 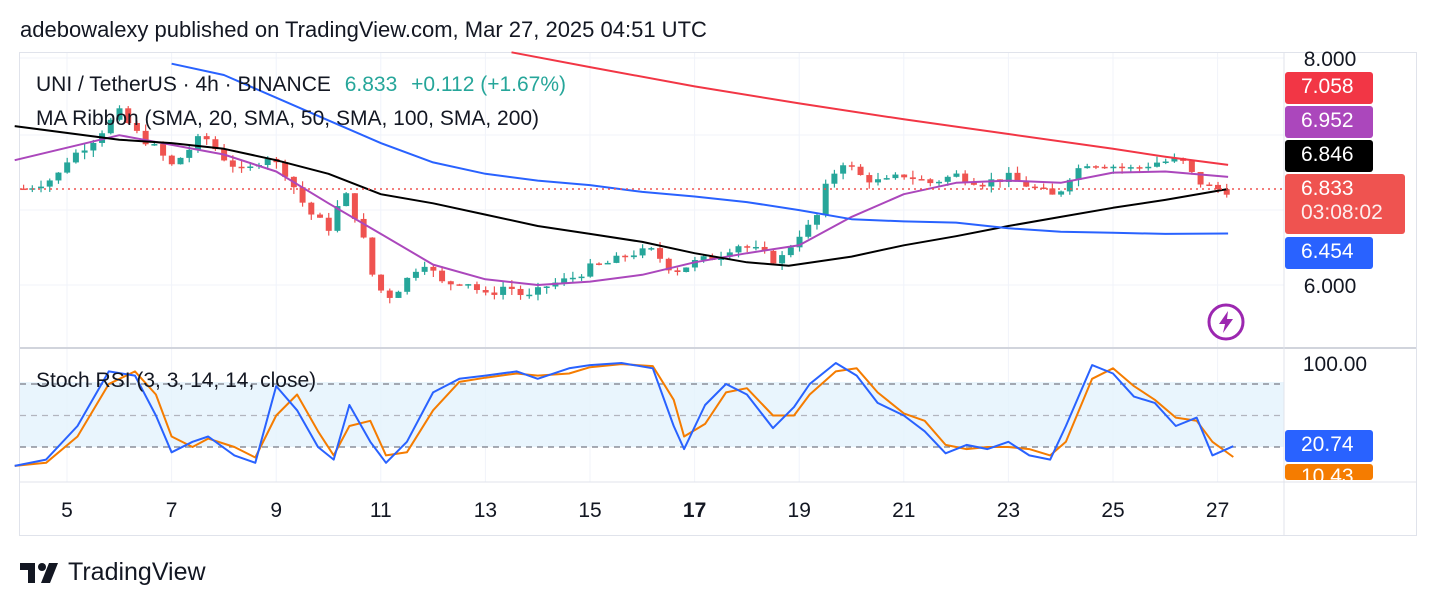 What do you see at coordinates (371, 84) in the screenshot?
I see `last-price: 6.833` at bounding box center [371, 84].